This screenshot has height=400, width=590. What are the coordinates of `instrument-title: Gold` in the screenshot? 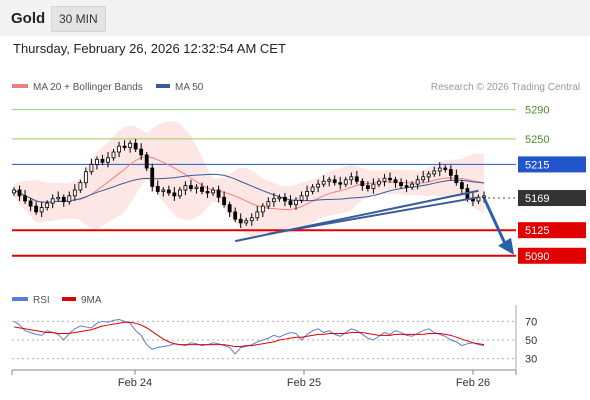 It's located at (28, 18).